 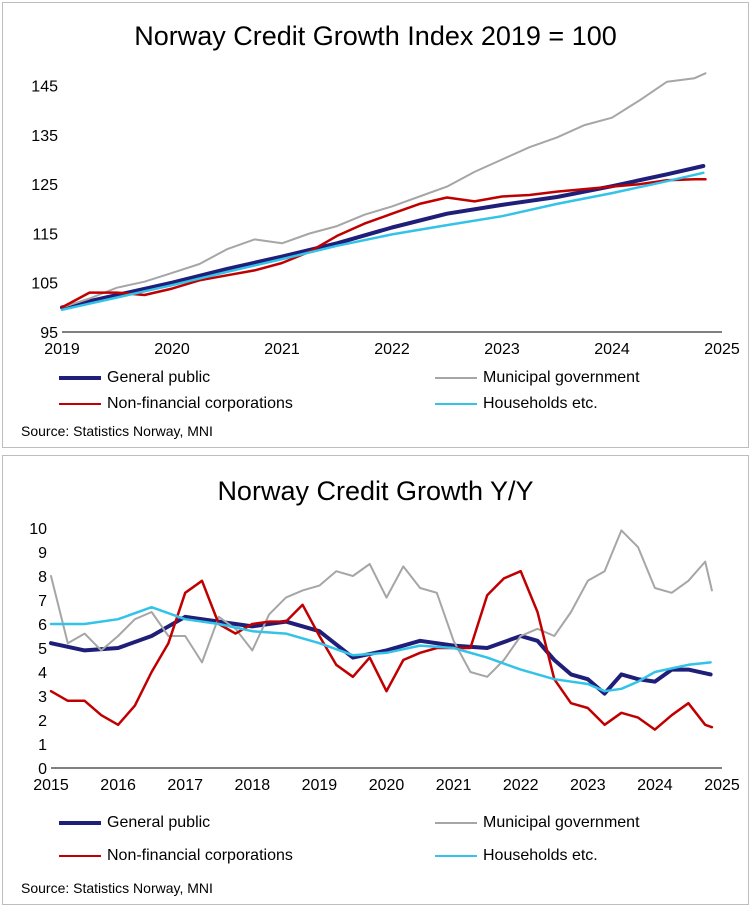 What do you see at coordinates (375, 36) in the screenshot?
I see `chart-title: Norway Credit Growth Index 2019 = 100` at bounding box center [375, 36].